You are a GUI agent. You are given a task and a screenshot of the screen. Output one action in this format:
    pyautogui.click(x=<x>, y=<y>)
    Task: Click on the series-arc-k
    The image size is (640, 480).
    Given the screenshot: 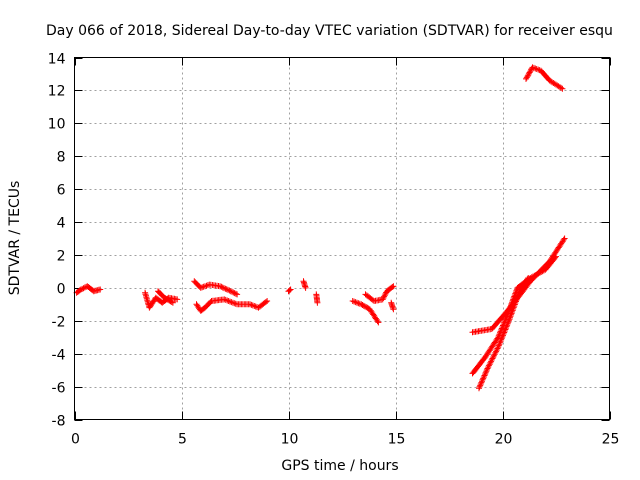 What is the action you would take?
    pyautogui.click(x=392, y=306)
    